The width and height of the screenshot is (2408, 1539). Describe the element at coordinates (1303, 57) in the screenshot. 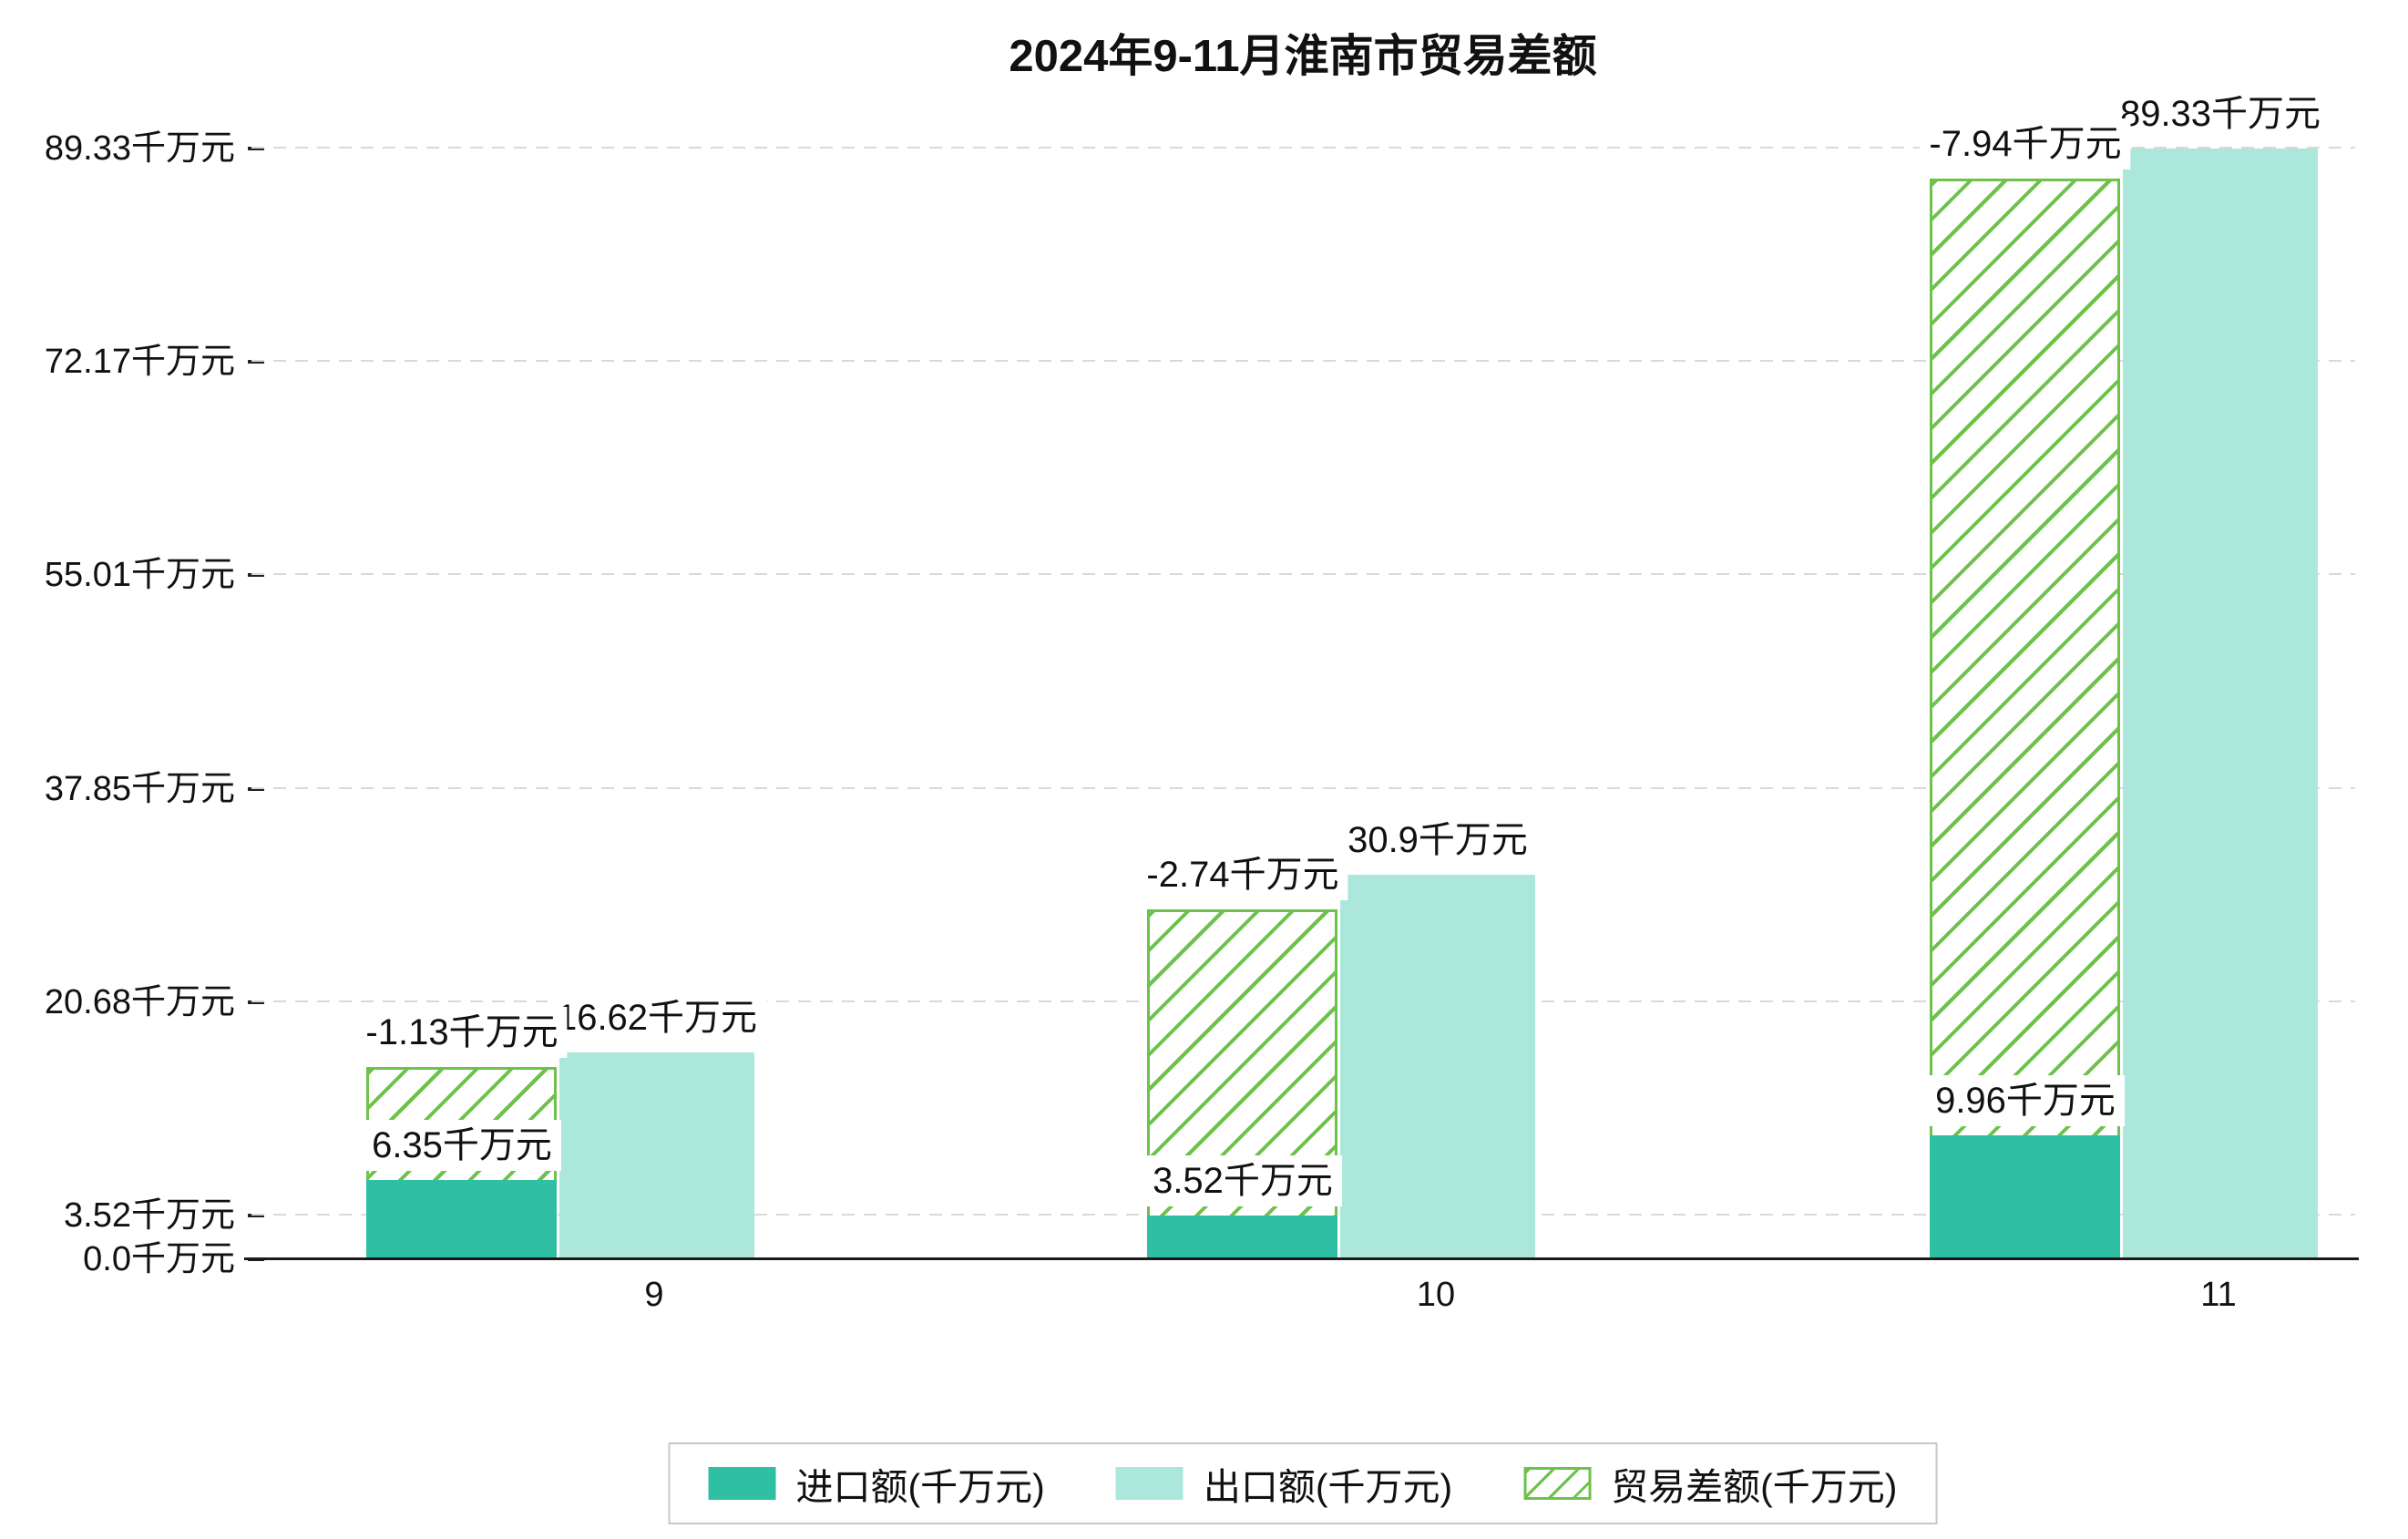

I see `chart-title: 2024年9-11月淮南市贸易差额` at that location.